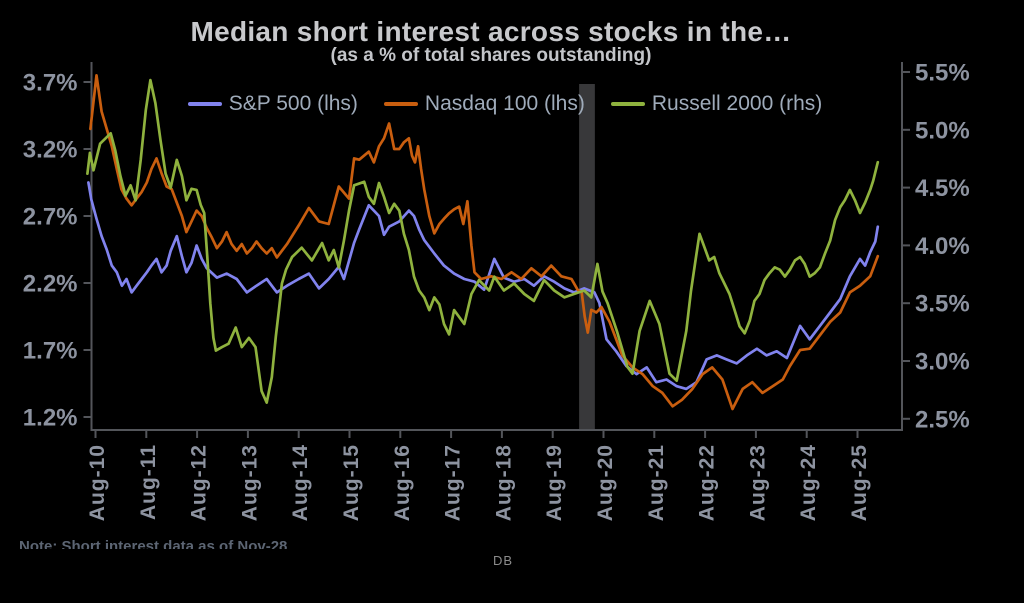  What do you see at coordinates (587, 257) in the screenshot?
I see `recession-band` at bounding box center [587, 257].